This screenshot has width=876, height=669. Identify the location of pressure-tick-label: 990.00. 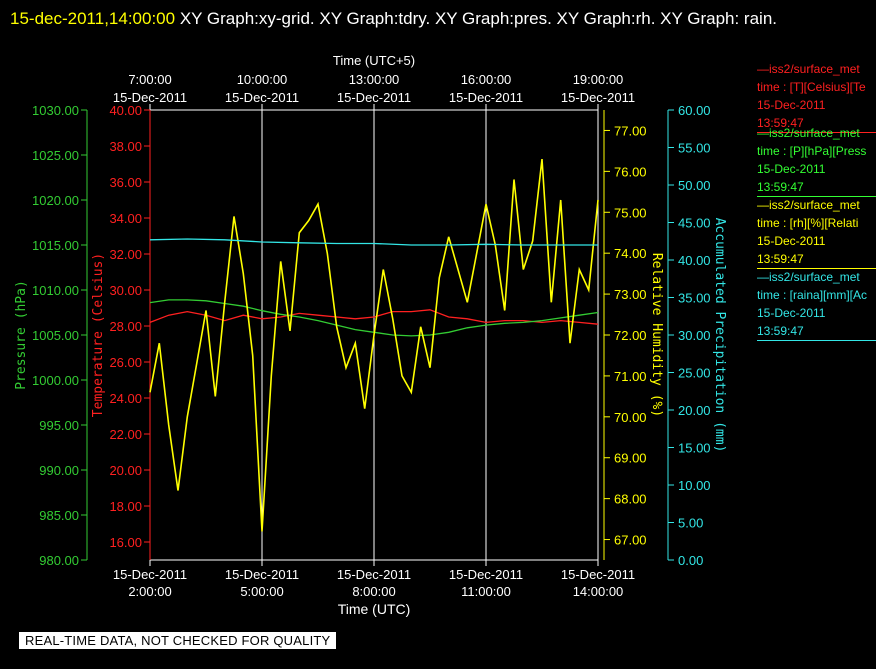
(59, 470).